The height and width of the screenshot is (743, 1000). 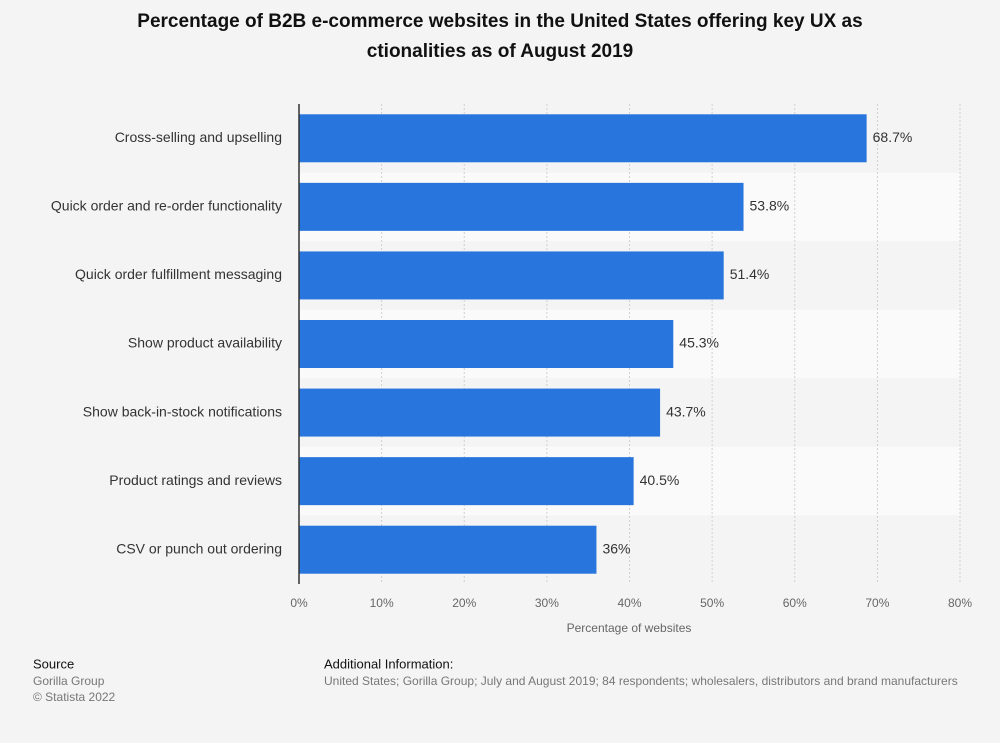 I want to click on x-tick-label: 80%, so click(x=960, y=603).